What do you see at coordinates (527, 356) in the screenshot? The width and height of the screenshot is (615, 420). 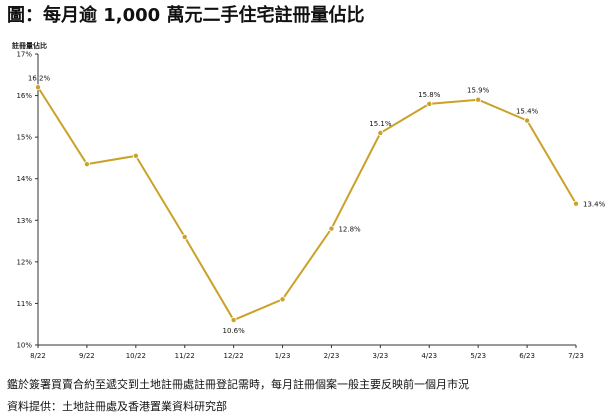 I see `x-tick-label: 6/23` at bounding box center [527, 356].